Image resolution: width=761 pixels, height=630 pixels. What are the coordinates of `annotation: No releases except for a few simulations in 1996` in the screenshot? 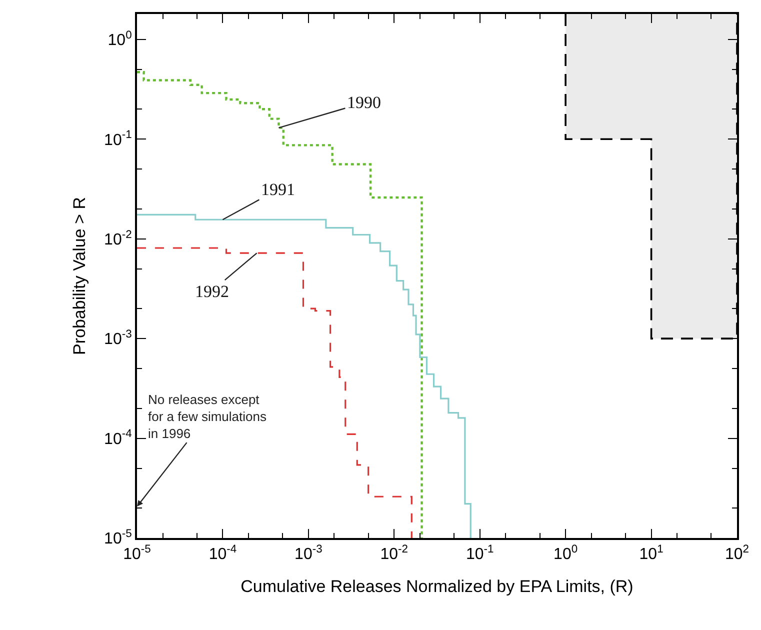 It's located at (207, 416).